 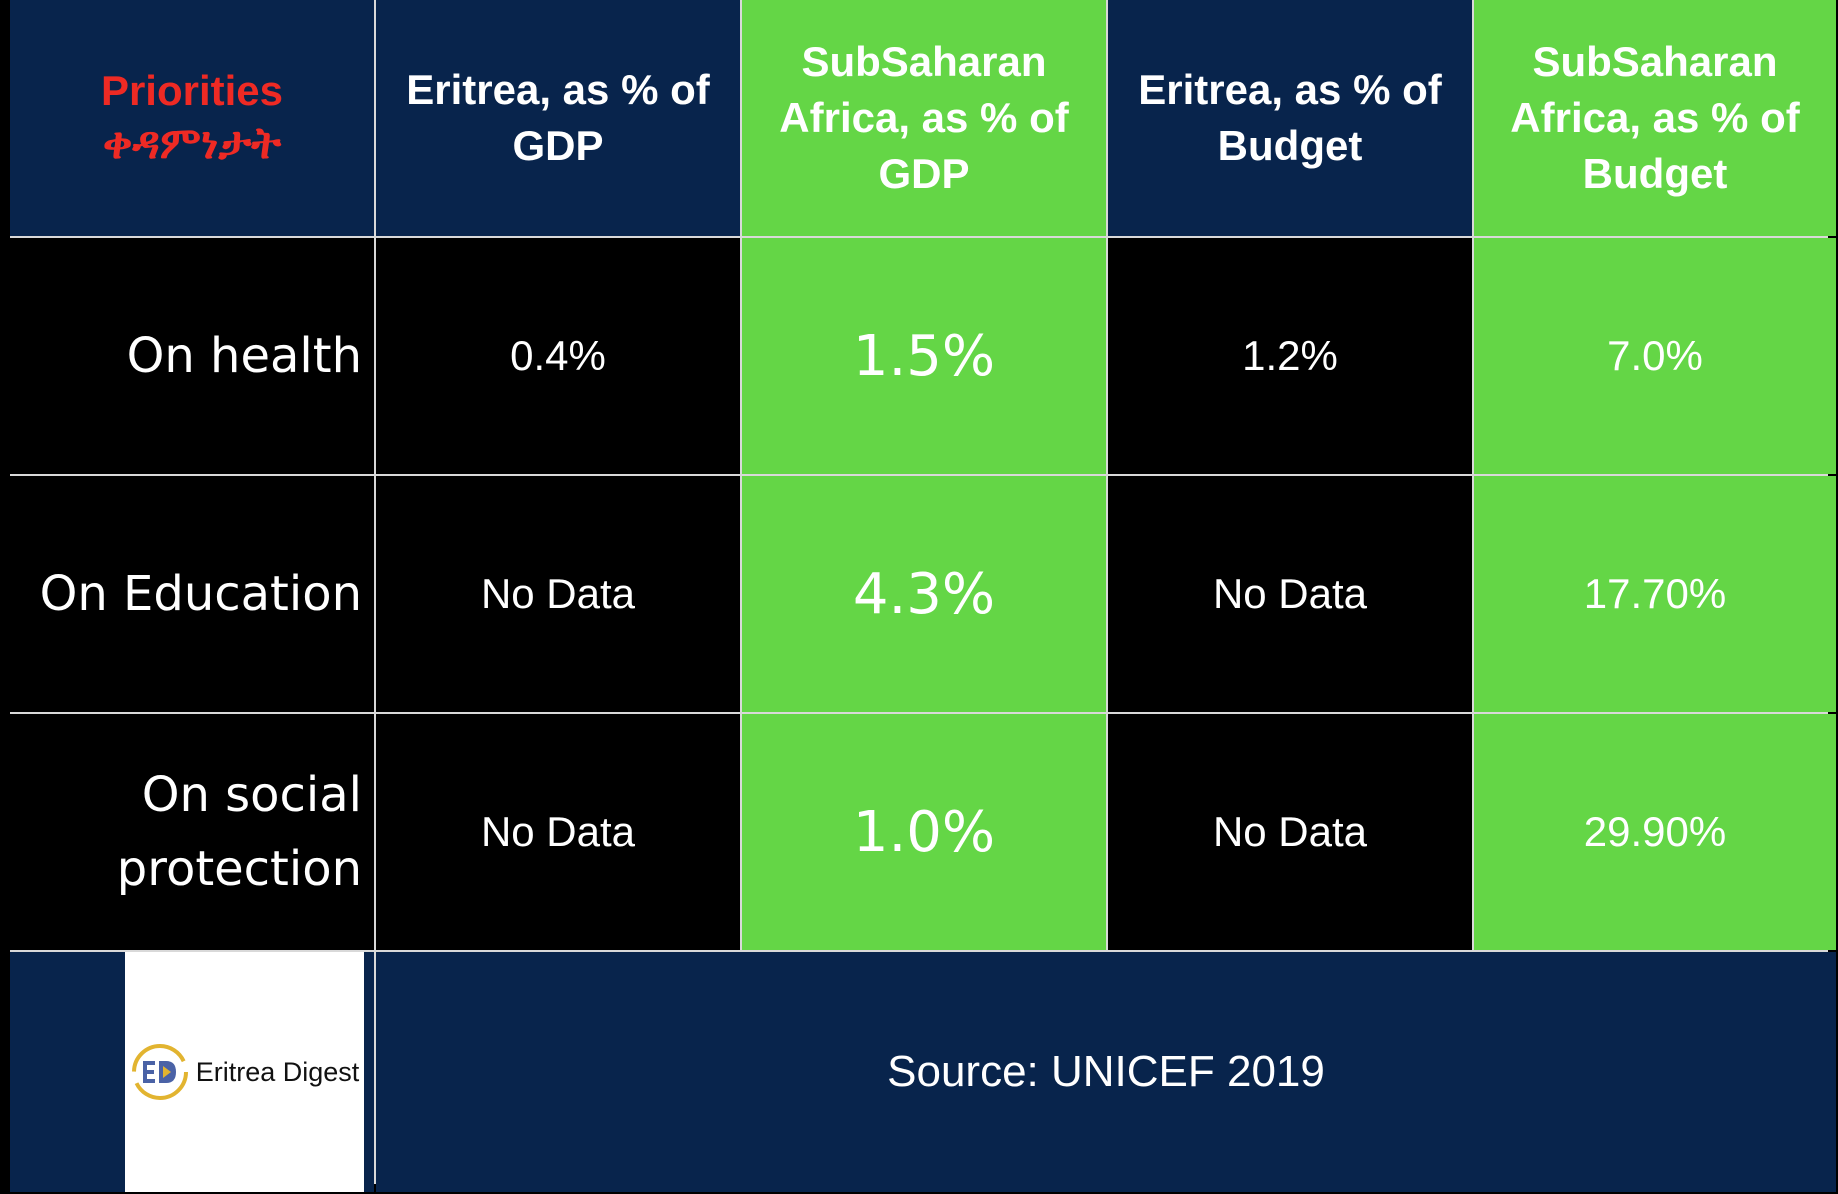 I want to click on column-header-eritrea-gdp: Eritrea, as % of GDP, so click(x=558, y=118).